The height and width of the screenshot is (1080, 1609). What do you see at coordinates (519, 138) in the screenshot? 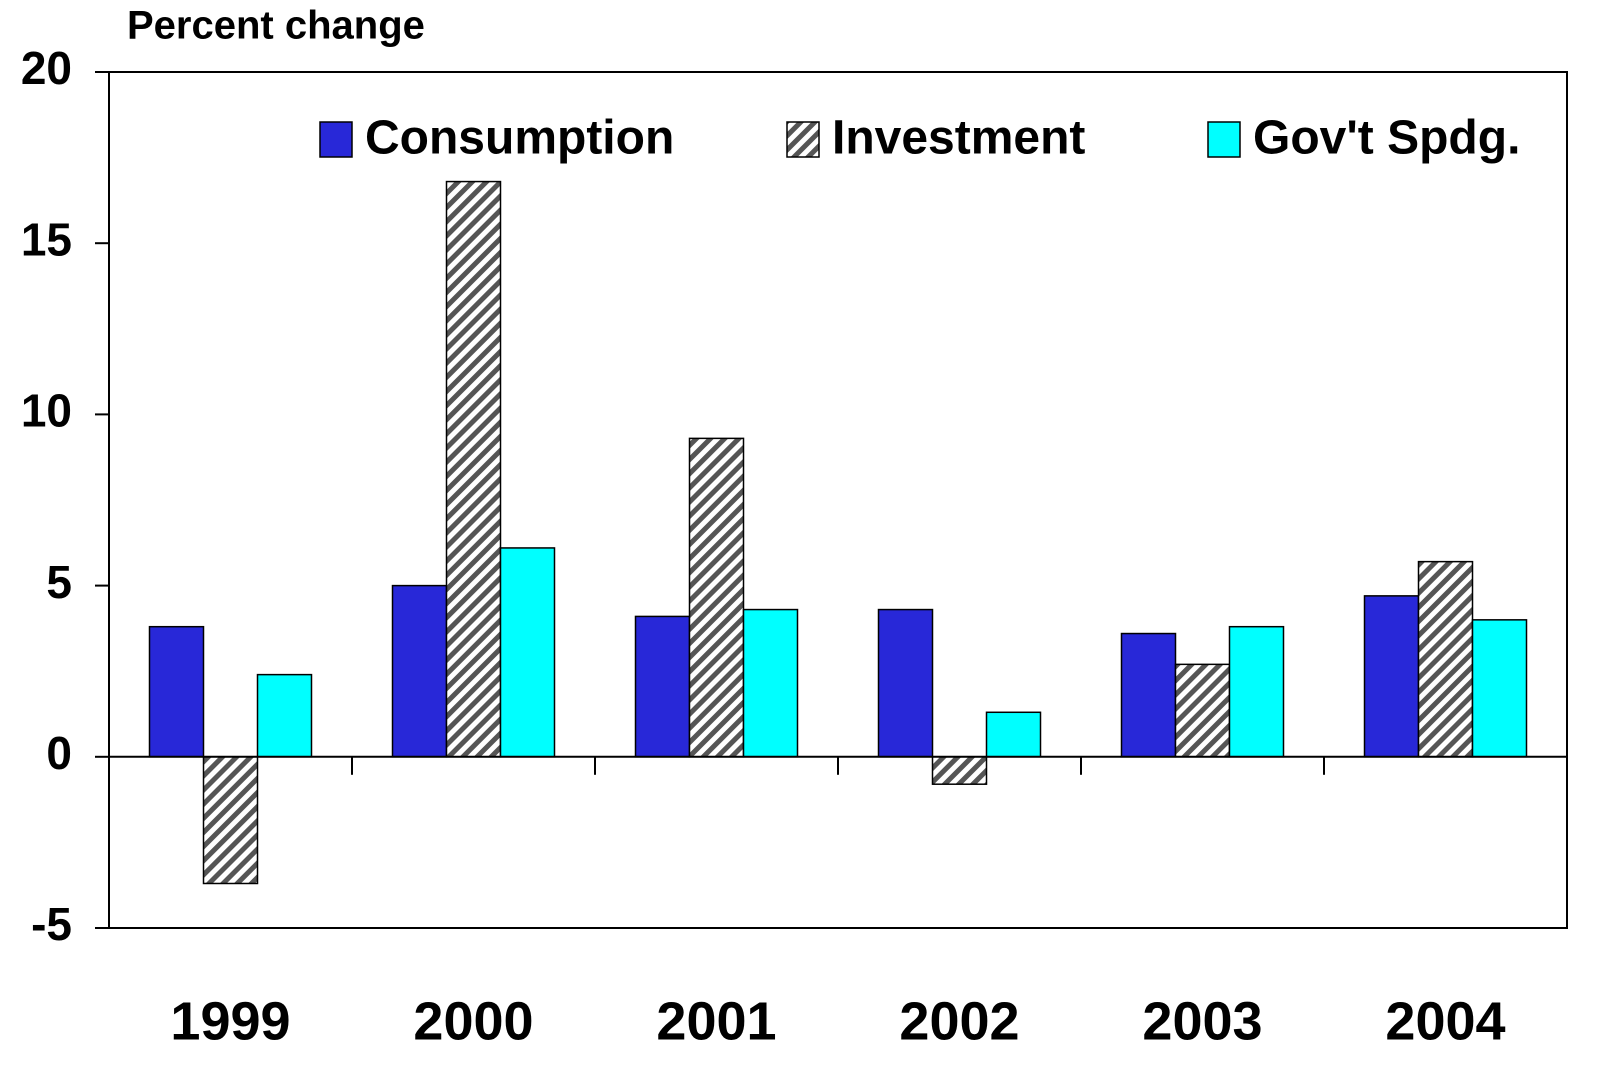
I see `legend-label: Consumption` at bounding box center [519, 138].